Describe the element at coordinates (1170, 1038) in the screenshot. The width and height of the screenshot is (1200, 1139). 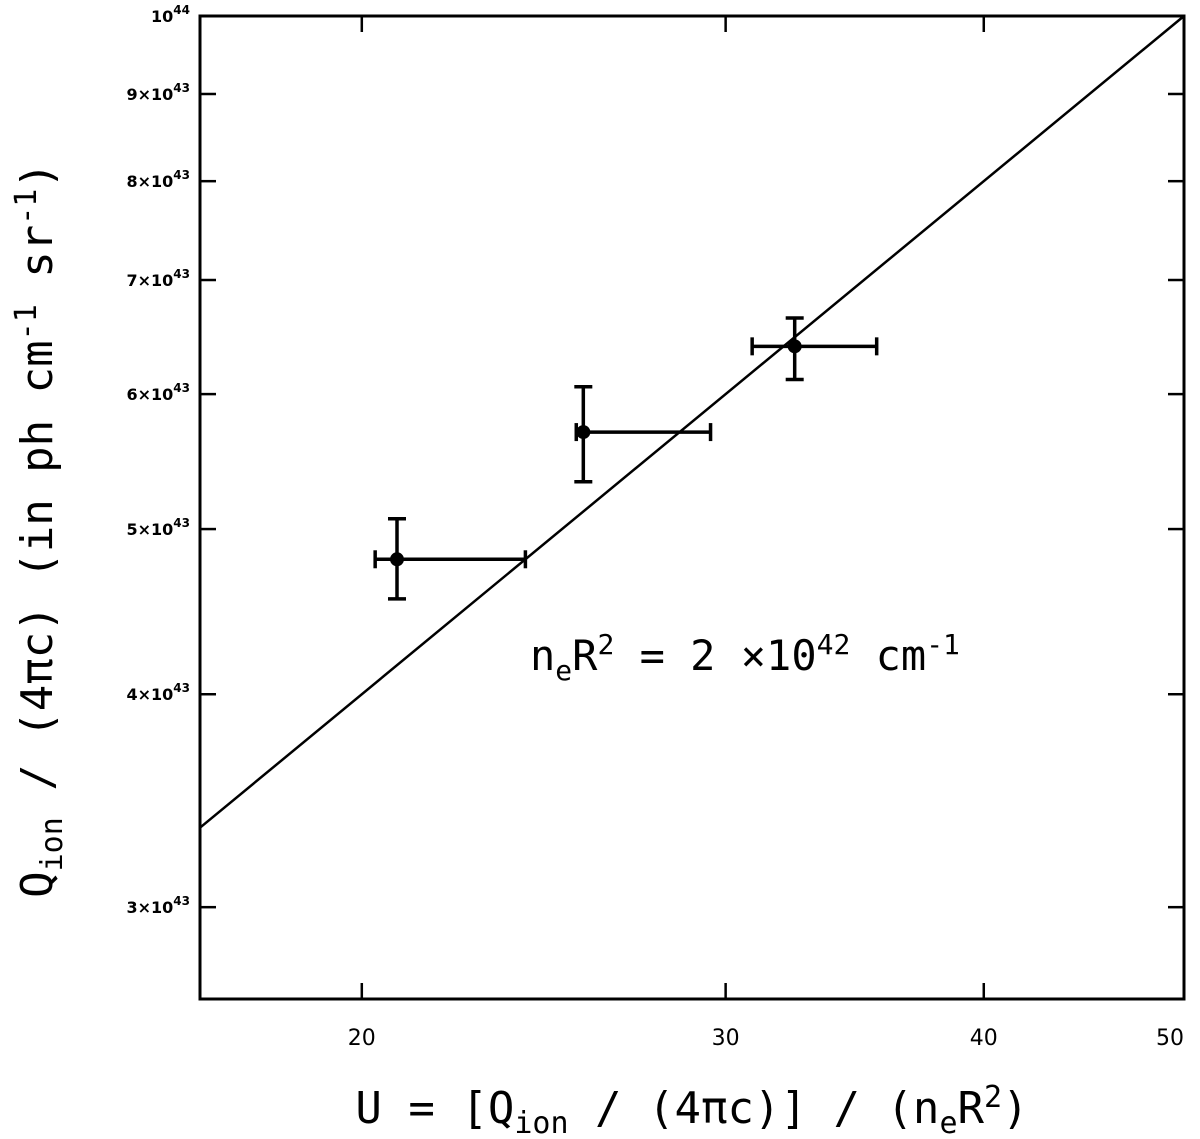
I see `x-tick-label: 50` at that location.